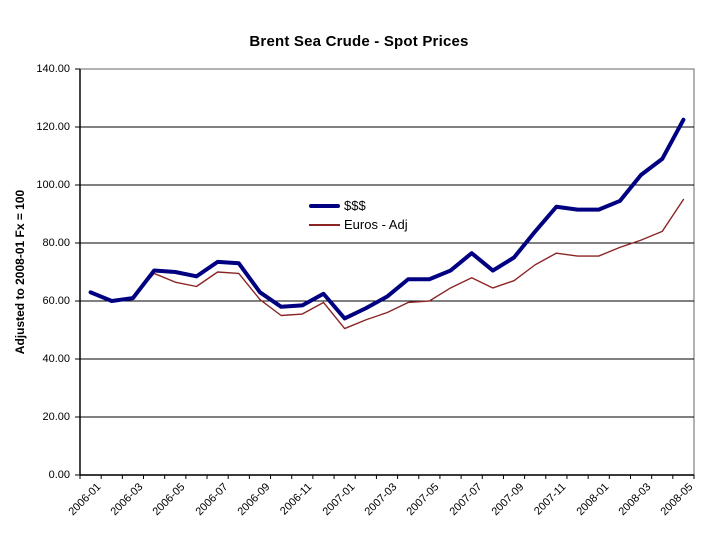 The width and height of the screenshot is (718, 542). Describe the element at coordinates (324, 224) in the screenshot. I see `euros-line-sample-icon` at that location.